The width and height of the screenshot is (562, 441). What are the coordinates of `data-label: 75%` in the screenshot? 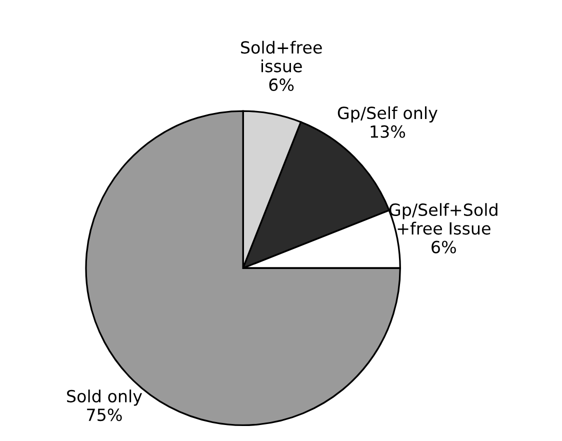 It's located at (104, 415).